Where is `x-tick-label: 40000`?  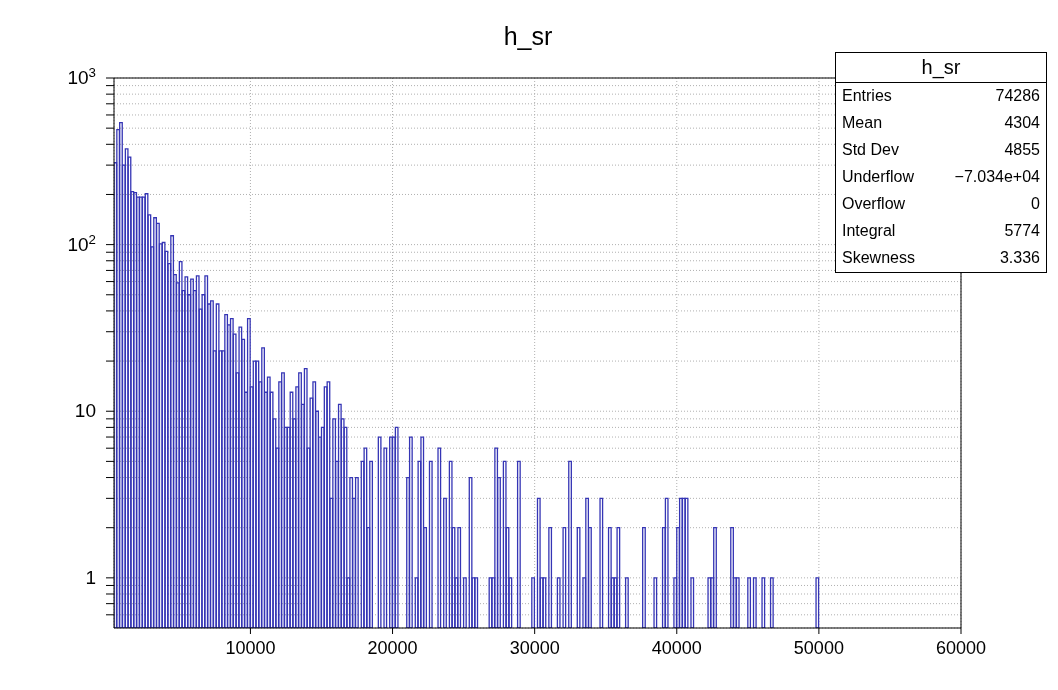
x-tick-label: 40000 is located at coordinates (676, 648).